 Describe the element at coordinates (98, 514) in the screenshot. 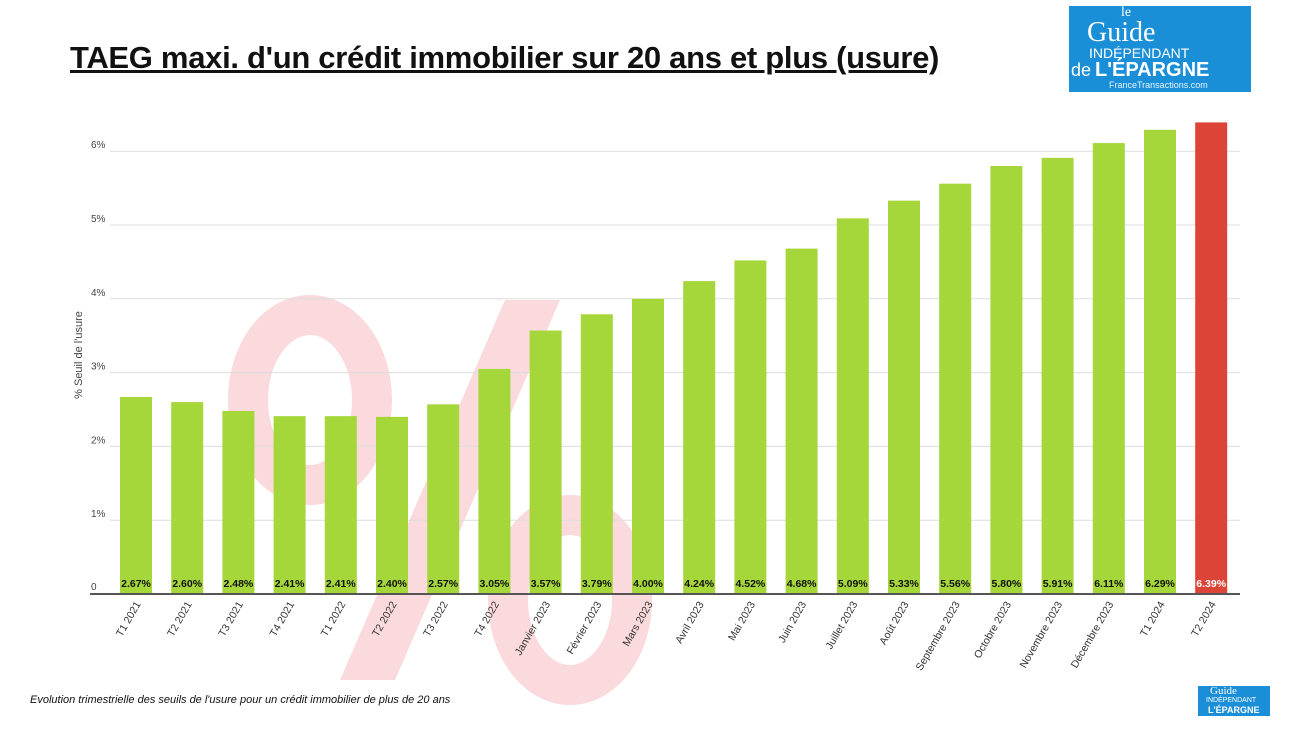

I see `y-tick-label: 1%` at that location.